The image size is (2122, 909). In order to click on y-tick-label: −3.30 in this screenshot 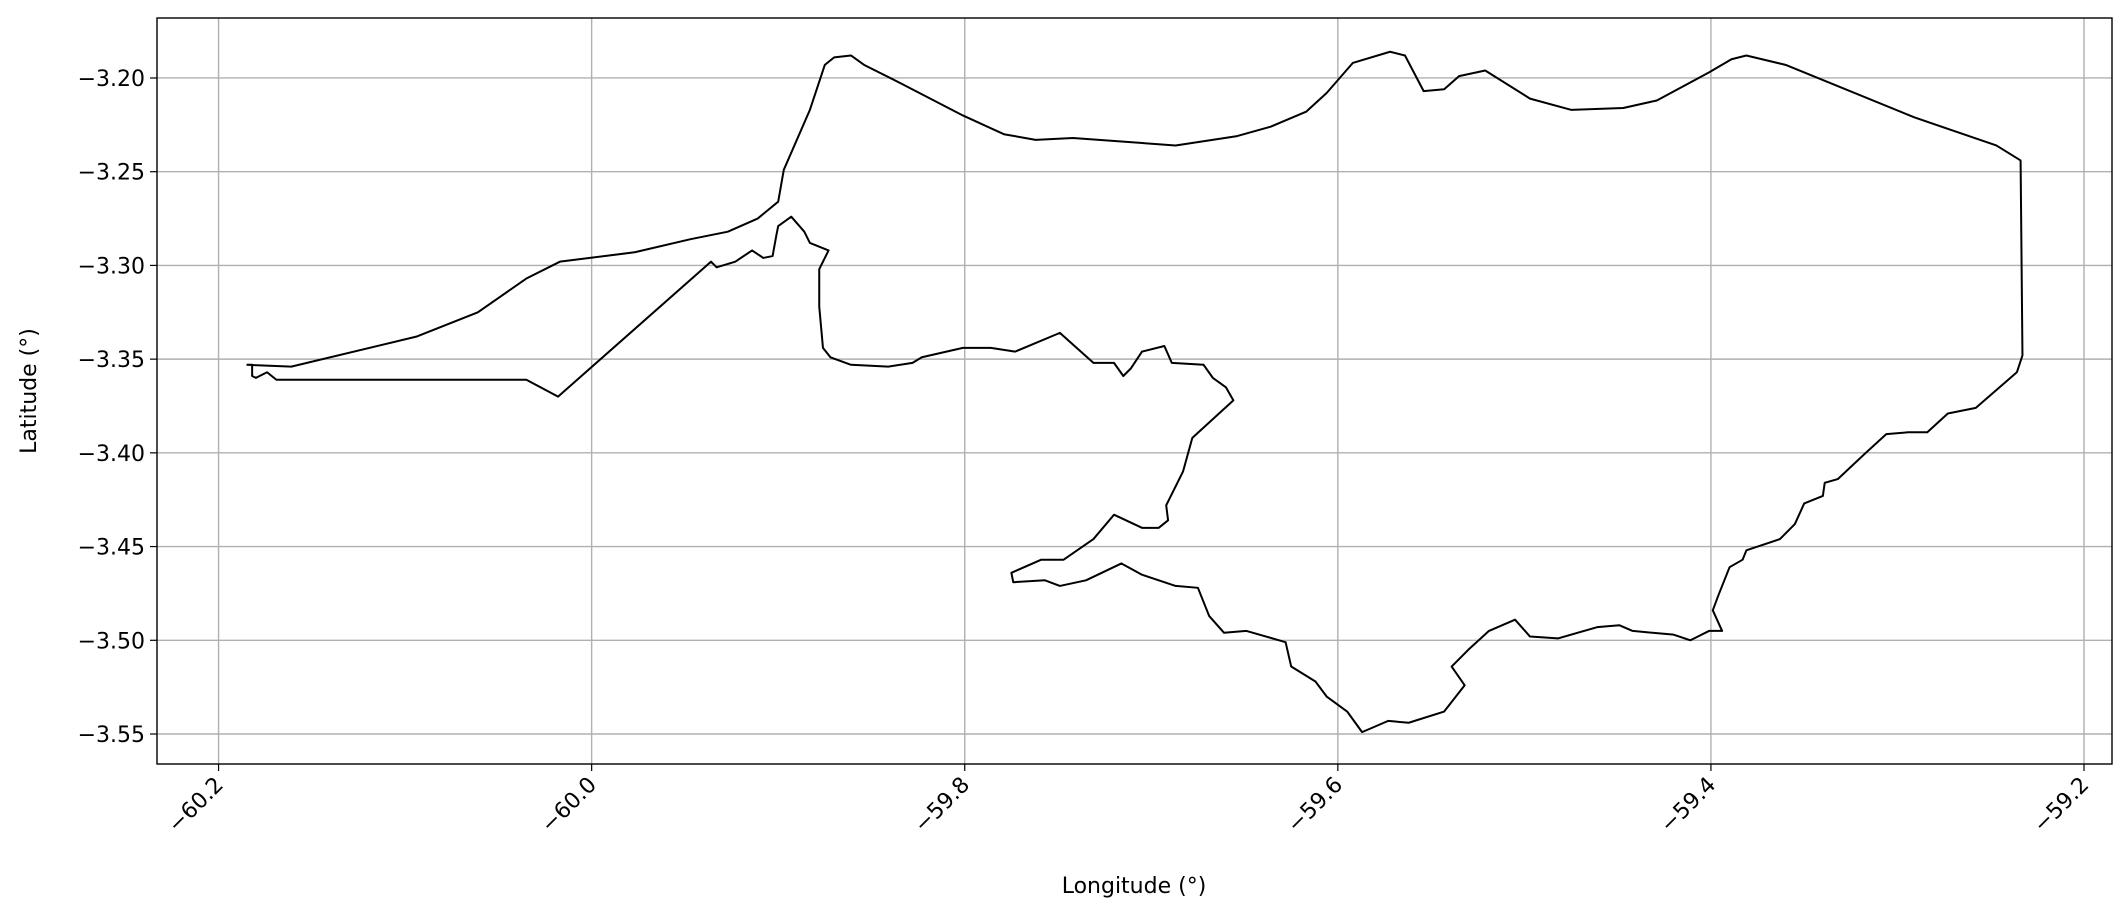, I will do `click(111, 266)`.